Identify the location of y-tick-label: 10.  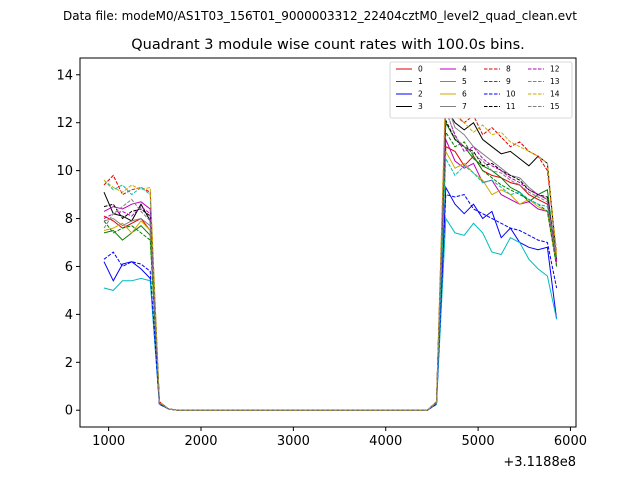
(64, 171).